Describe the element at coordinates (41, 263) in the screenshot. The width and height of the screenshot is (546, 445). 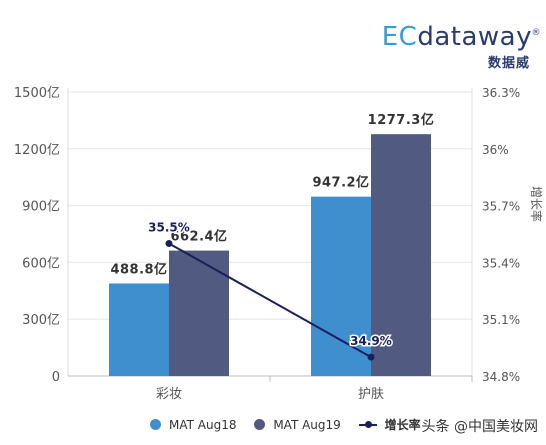
I see `y-left-tick-label: 600亿` at that location.